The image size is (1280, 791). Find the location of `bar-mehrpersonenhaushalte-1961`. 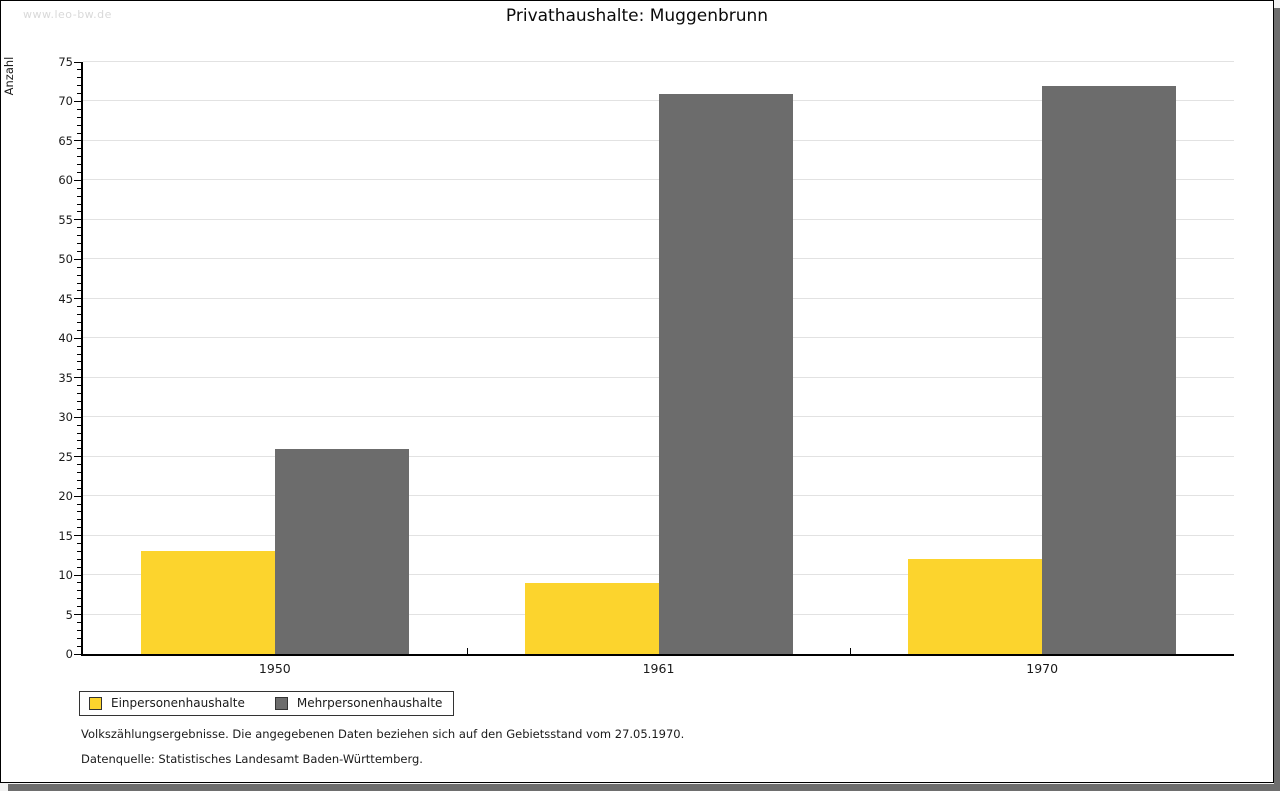

bar-mehrpersonenhaushalte-1961 is located at coordinates (725, 373).